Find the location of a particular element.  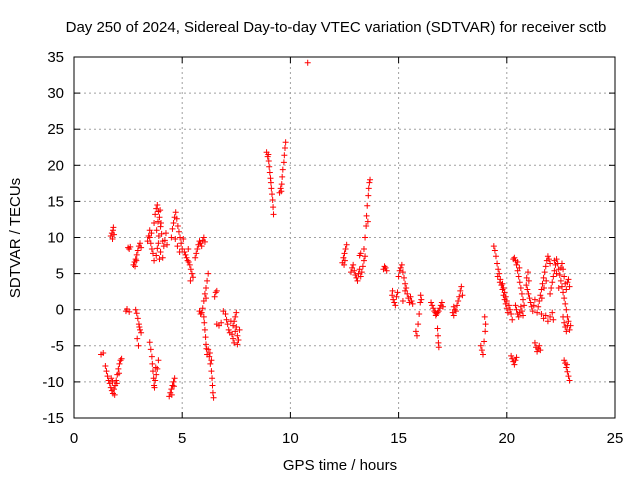

y-tick-label: 30 is located at coordinates (55, 93).